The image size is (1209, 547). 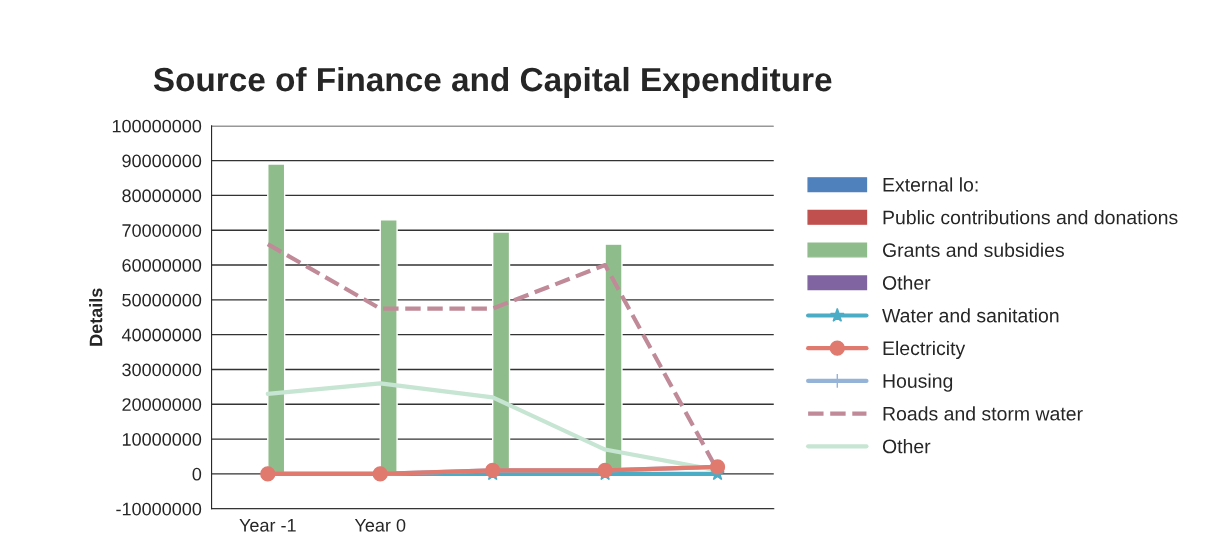 What do you see at coordinates (162, 300) in the screenshot?
I see `y-tick-label: 50000000` at bounding box center [162, 300].